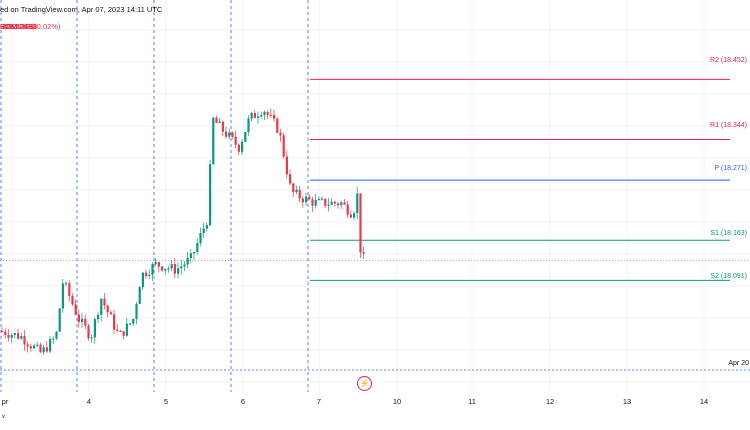  What do you see at coordinates (627, 401) in the screenshot?
I see `x-tick-label: 13` at bounding box center [627, 401].